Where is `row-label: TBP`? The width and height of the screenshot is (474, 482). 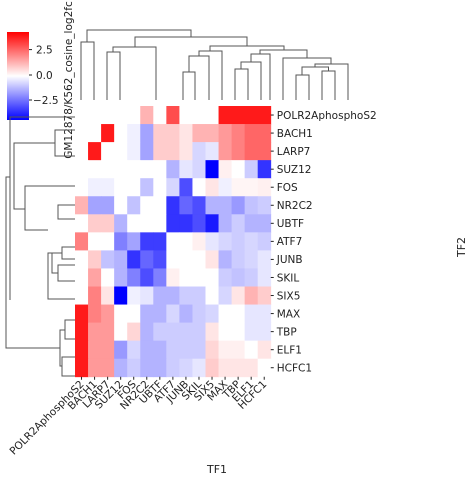 row-label: TBP is located at coordinates (286, 332).